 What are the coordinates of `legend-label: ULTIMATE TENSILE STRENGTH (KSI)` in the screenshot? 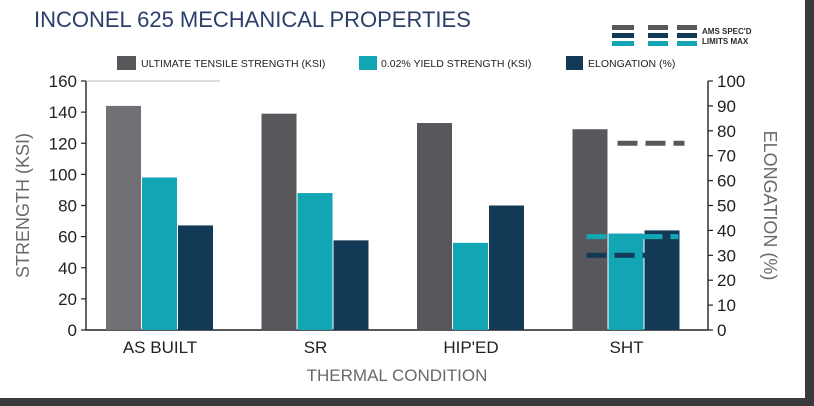 It's located at (233, 64).